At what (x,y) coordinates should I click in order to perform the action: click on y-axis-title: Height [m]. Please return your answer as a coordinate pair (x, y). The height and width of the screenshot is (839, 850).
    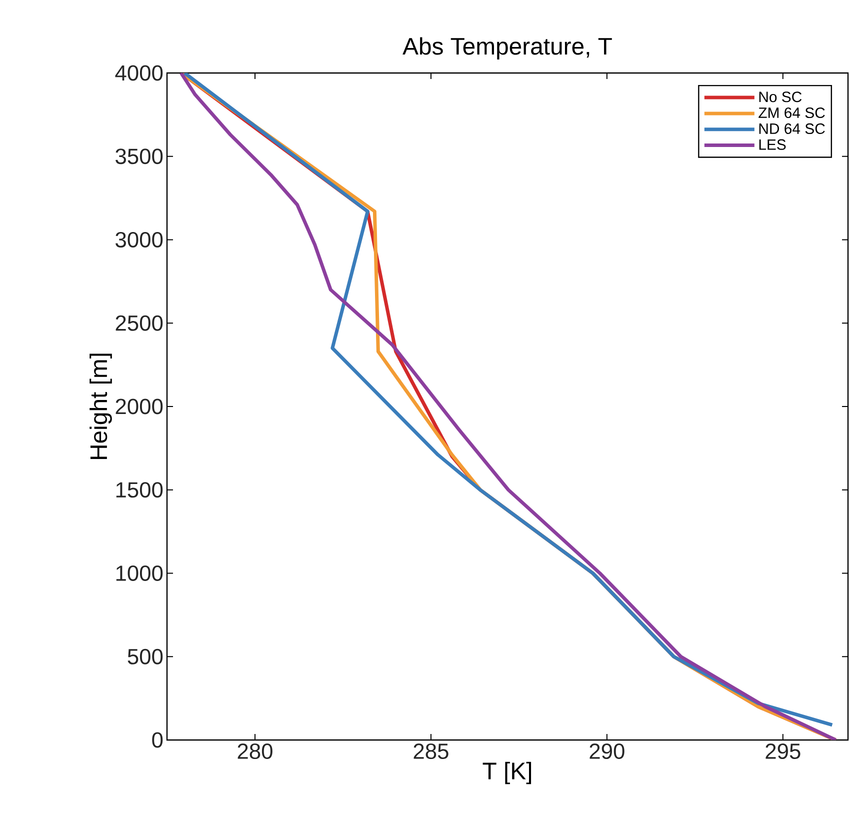
    Looking at the image, I should click on (101, 406).